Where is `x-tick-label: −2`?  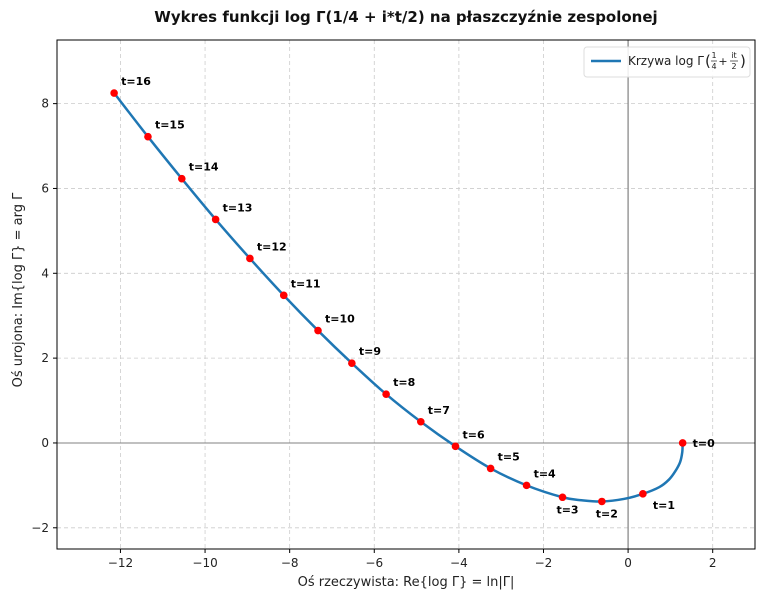 x-tick-label: −2 is located at coordinates (544, 563).